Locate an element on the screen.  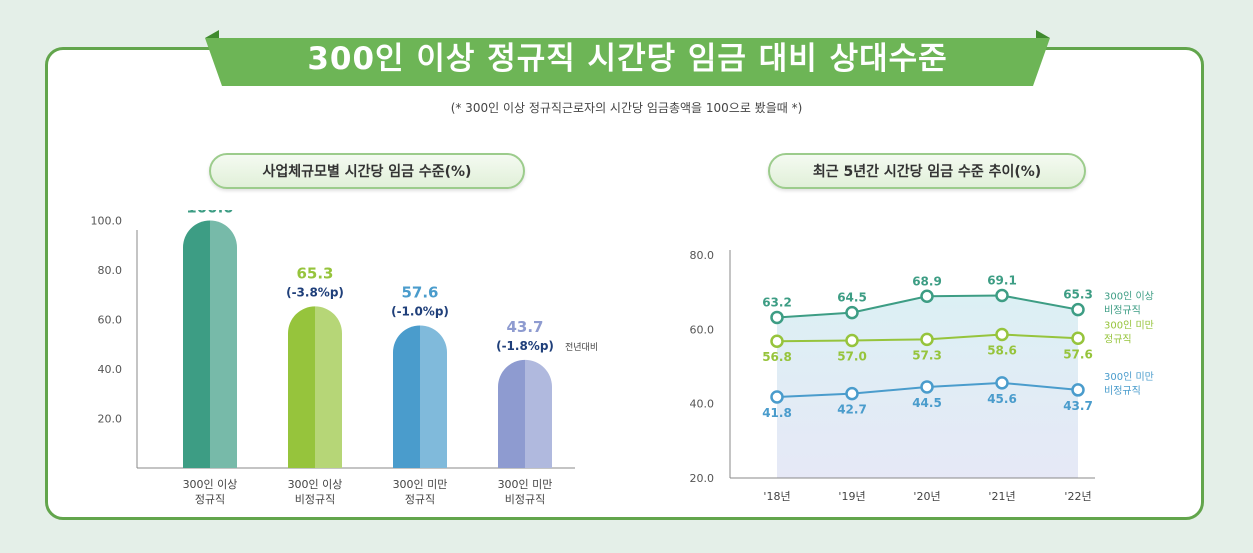
change-unit-note: 전년대비 is located at coordinates (581, 347).